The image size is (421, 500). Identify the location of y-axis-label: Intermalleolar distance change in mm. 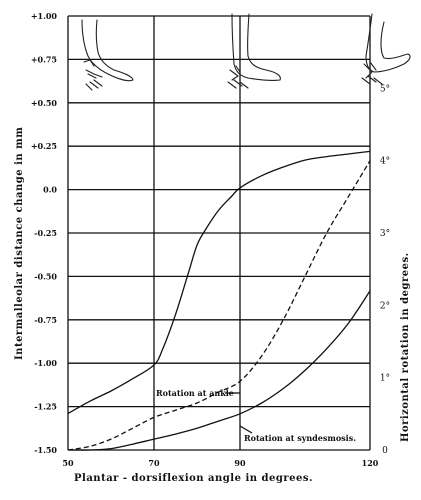
(19, 243).